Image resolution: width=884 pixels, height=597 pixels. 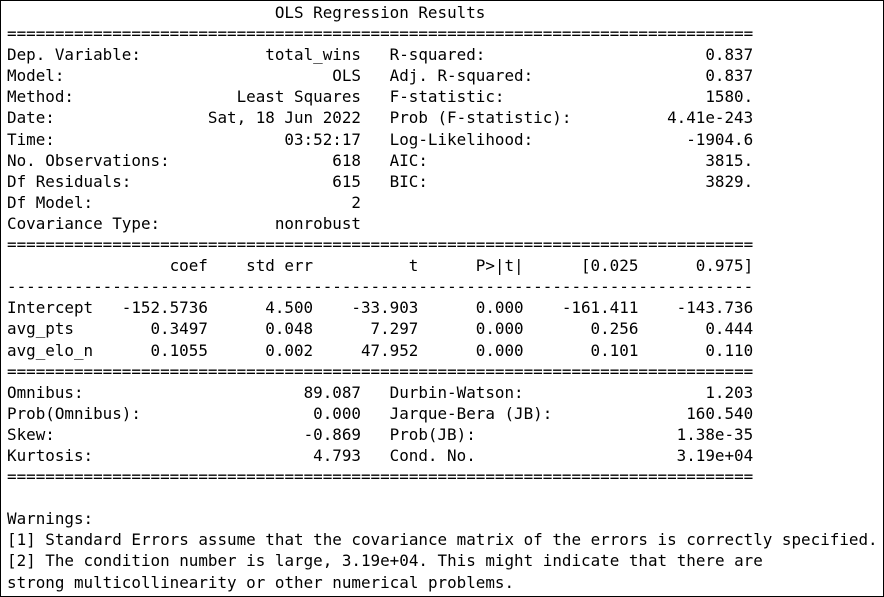 I want to click on std-err-value: 0.048, so click(x=289, y=329).